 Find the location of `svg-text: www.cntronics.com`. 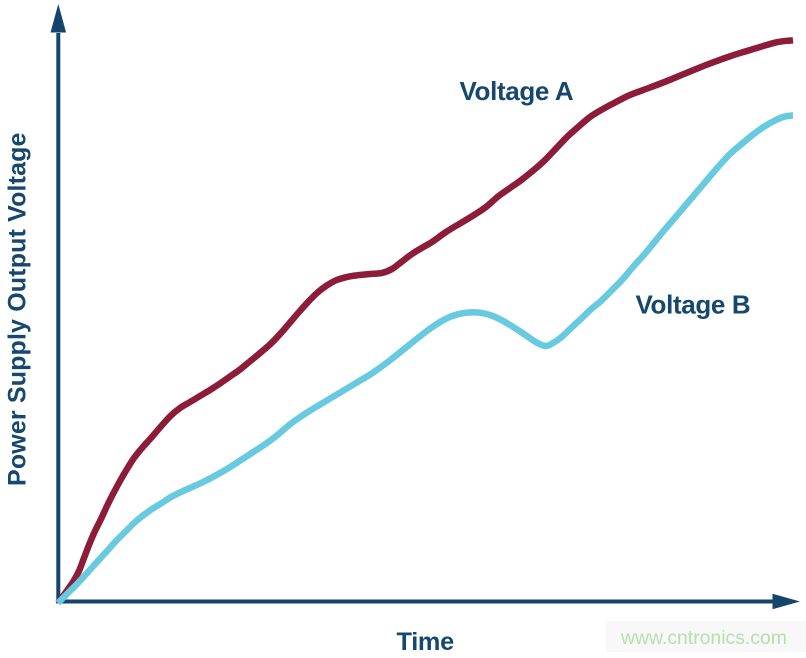

svg-text: www.cntronics.com is located at coordinates (703, 638).